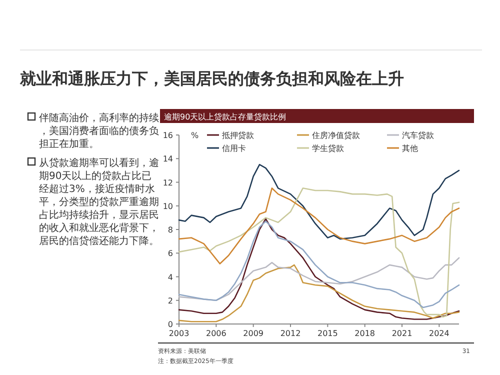 The width and height of the screenshot is (500, 375). Describe the element at coordinates (290, 333) in the screenshot. I see `x-tick-label: 2012` at that location.